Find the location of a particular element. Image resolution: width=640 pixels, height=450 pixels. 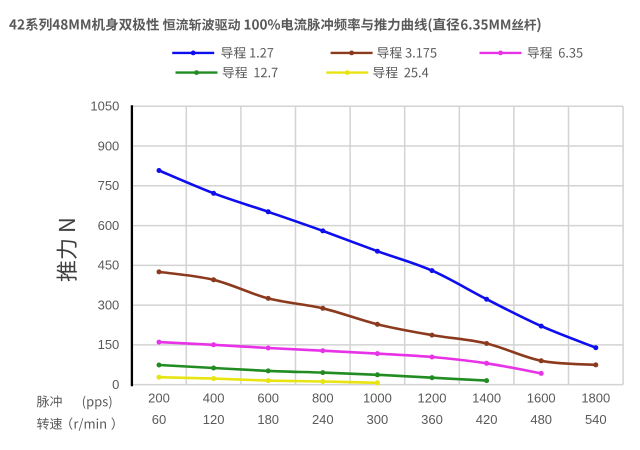

svg-text: 1800 is located at coordinates (595, 398).